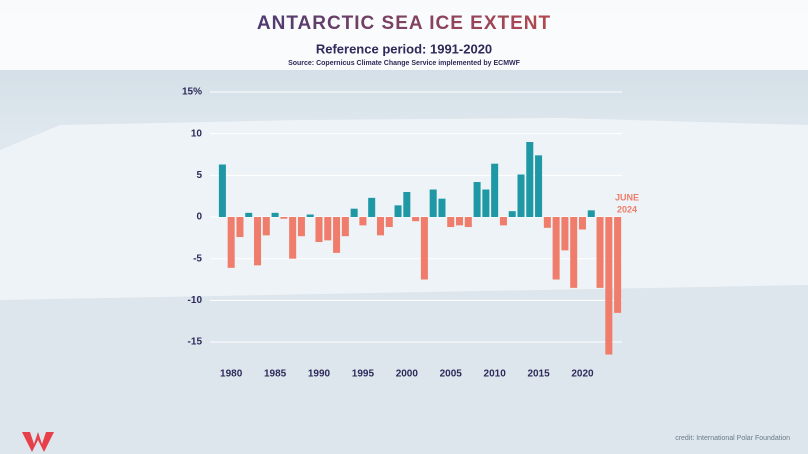  What do you see at coordinates (275, 374) in the screenshot?
I see `x-tick-label: 1985` at bounding box center [275, 374].